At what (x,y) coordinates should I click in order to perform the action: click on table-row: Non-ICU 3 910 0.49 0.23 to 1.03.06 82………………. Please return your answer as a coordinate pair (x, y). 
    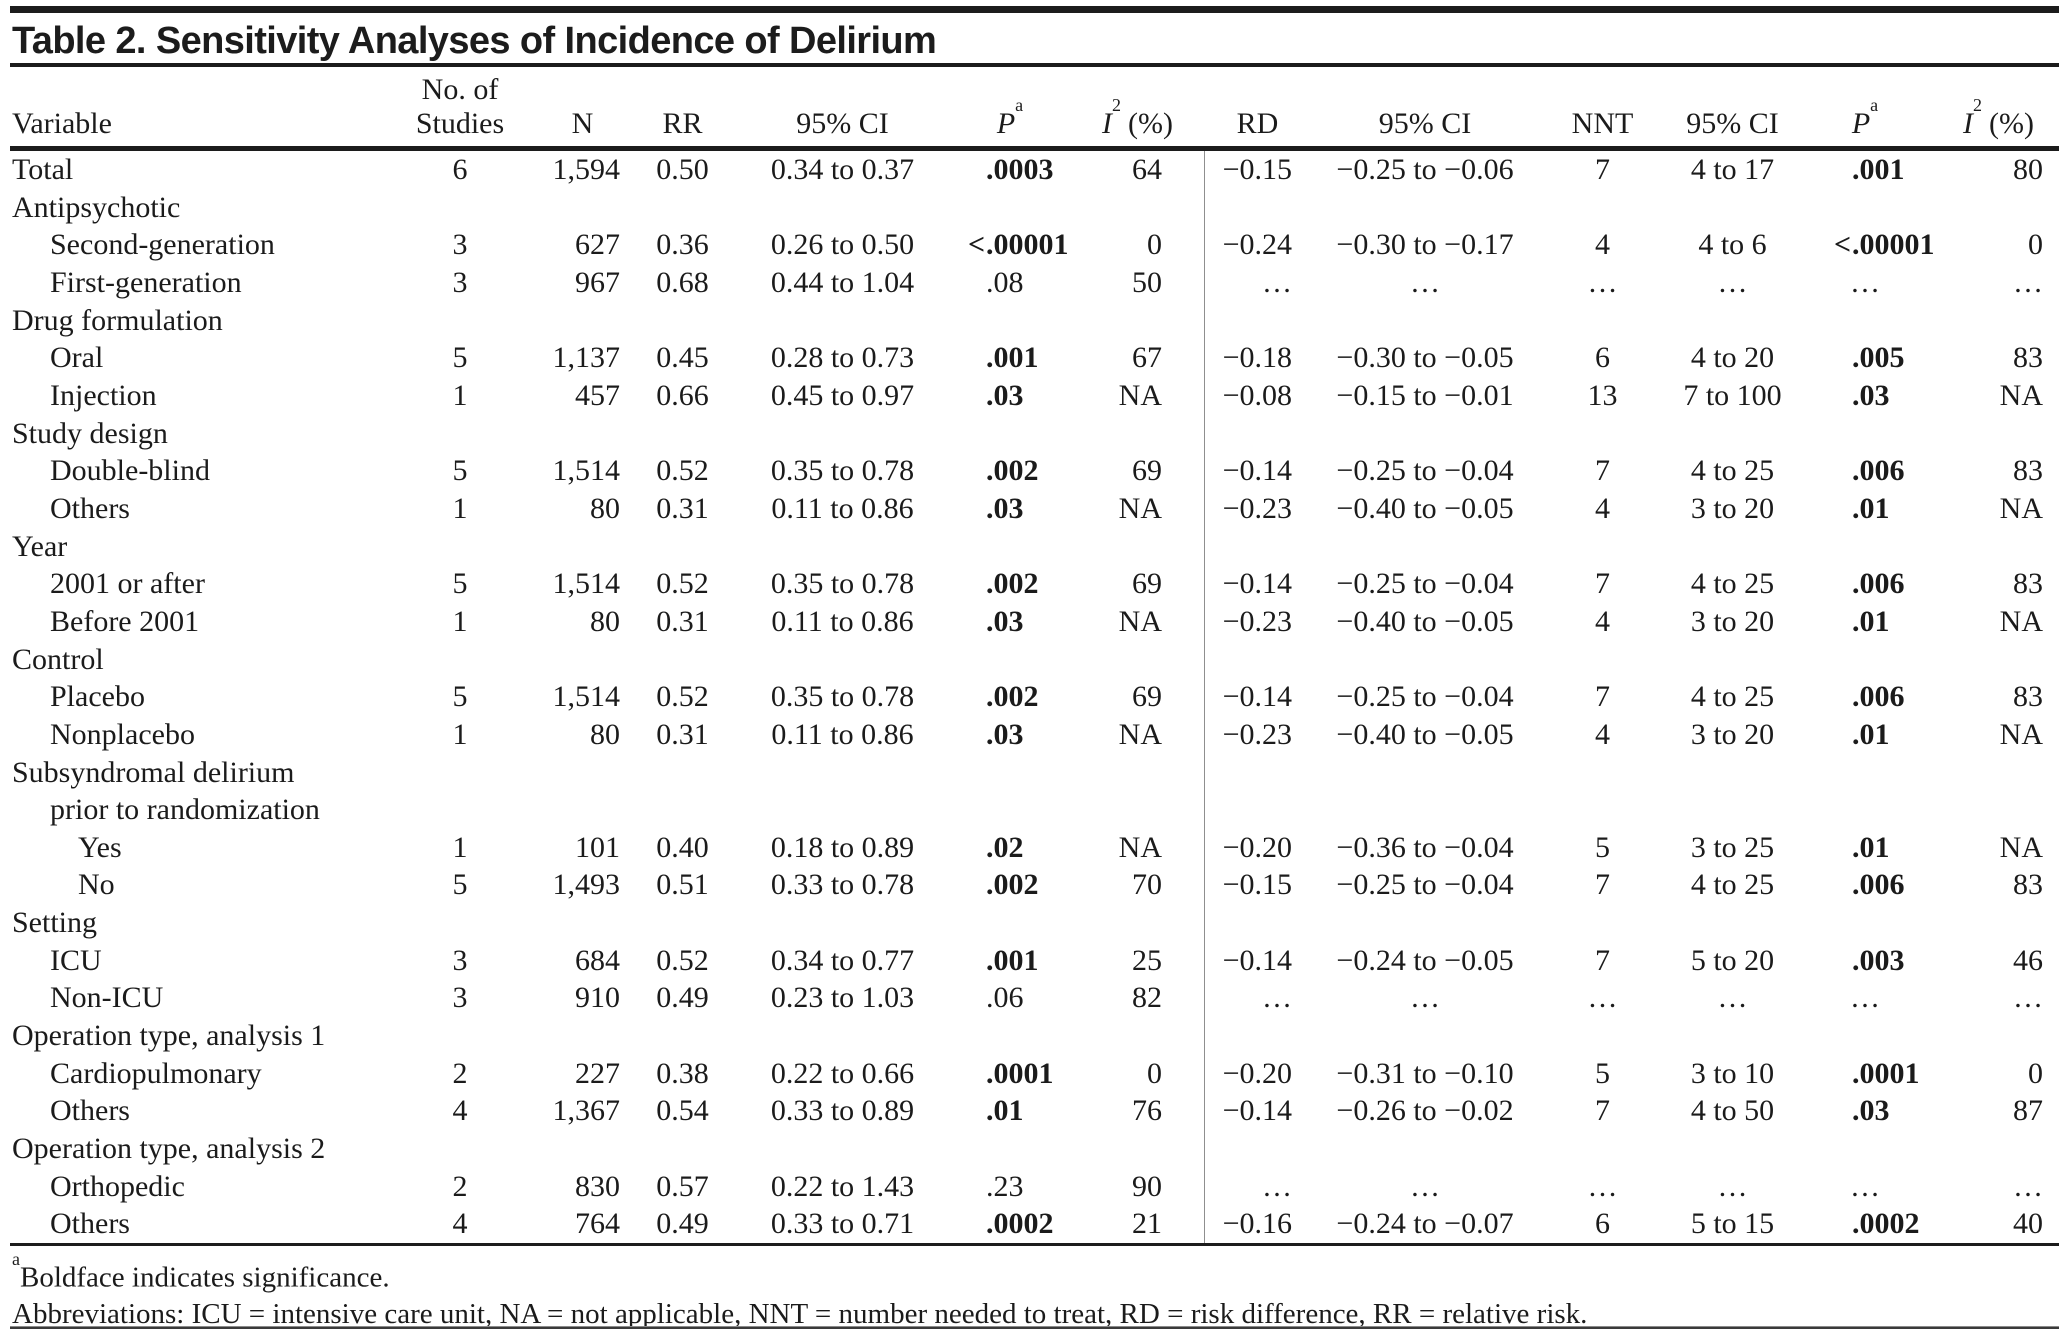
    Looking at the image, I should click on (1033, 998).